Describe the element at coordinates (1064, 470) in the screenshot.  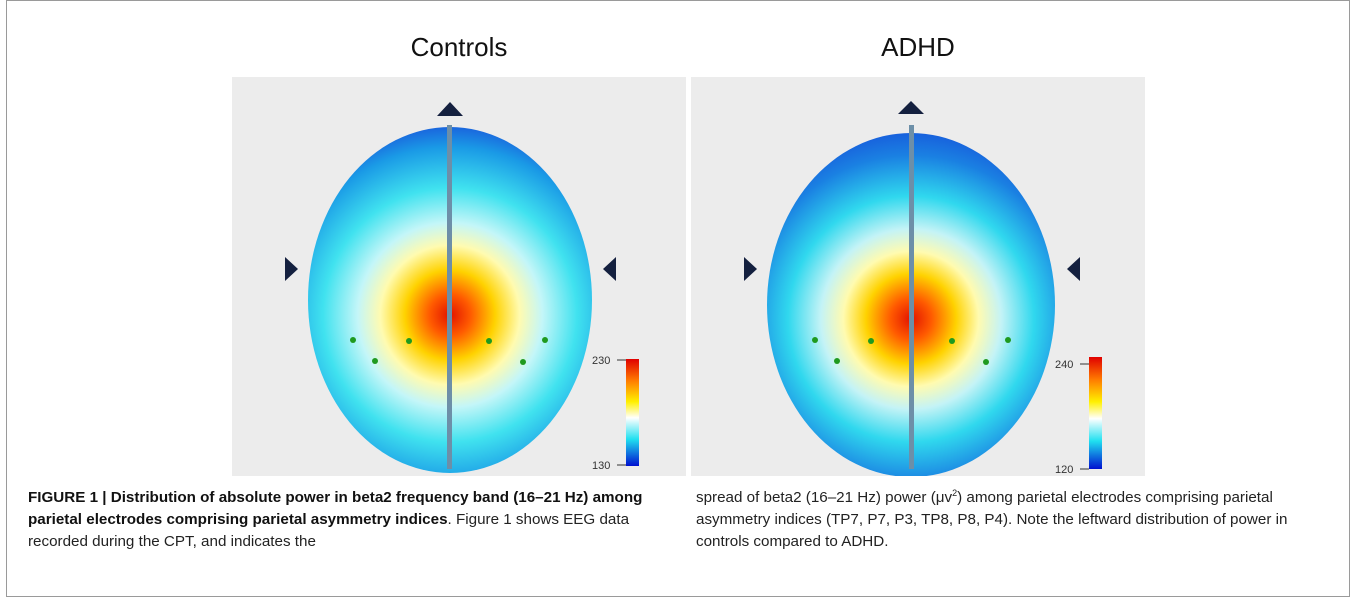
I see `colorbar-min-label: 120` at that location.